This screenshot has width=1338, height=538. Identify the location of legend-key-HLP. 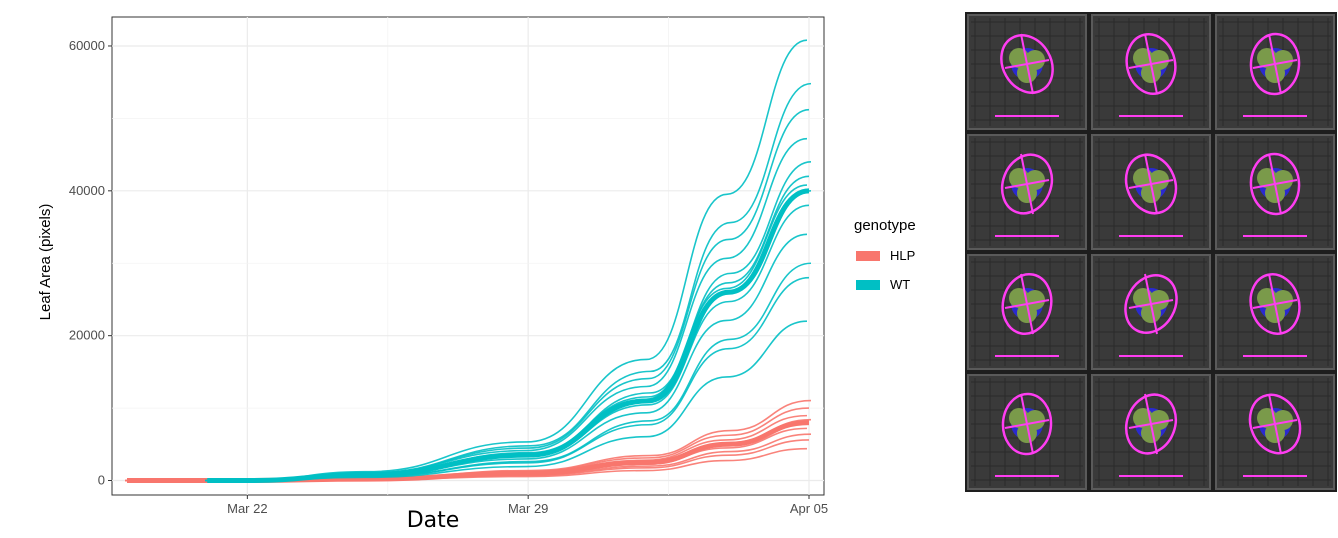
(868, 256).